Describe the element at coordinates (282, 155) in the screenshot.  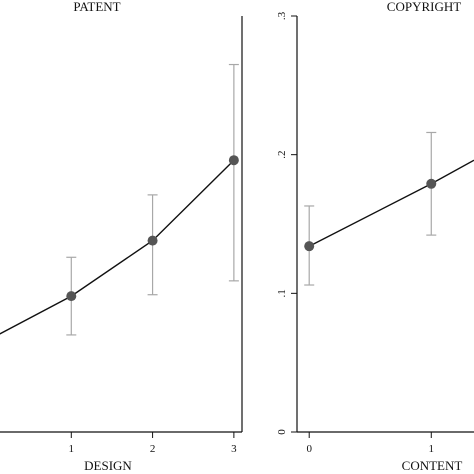
I see `copyright-y-tick-label: .2` at that location.